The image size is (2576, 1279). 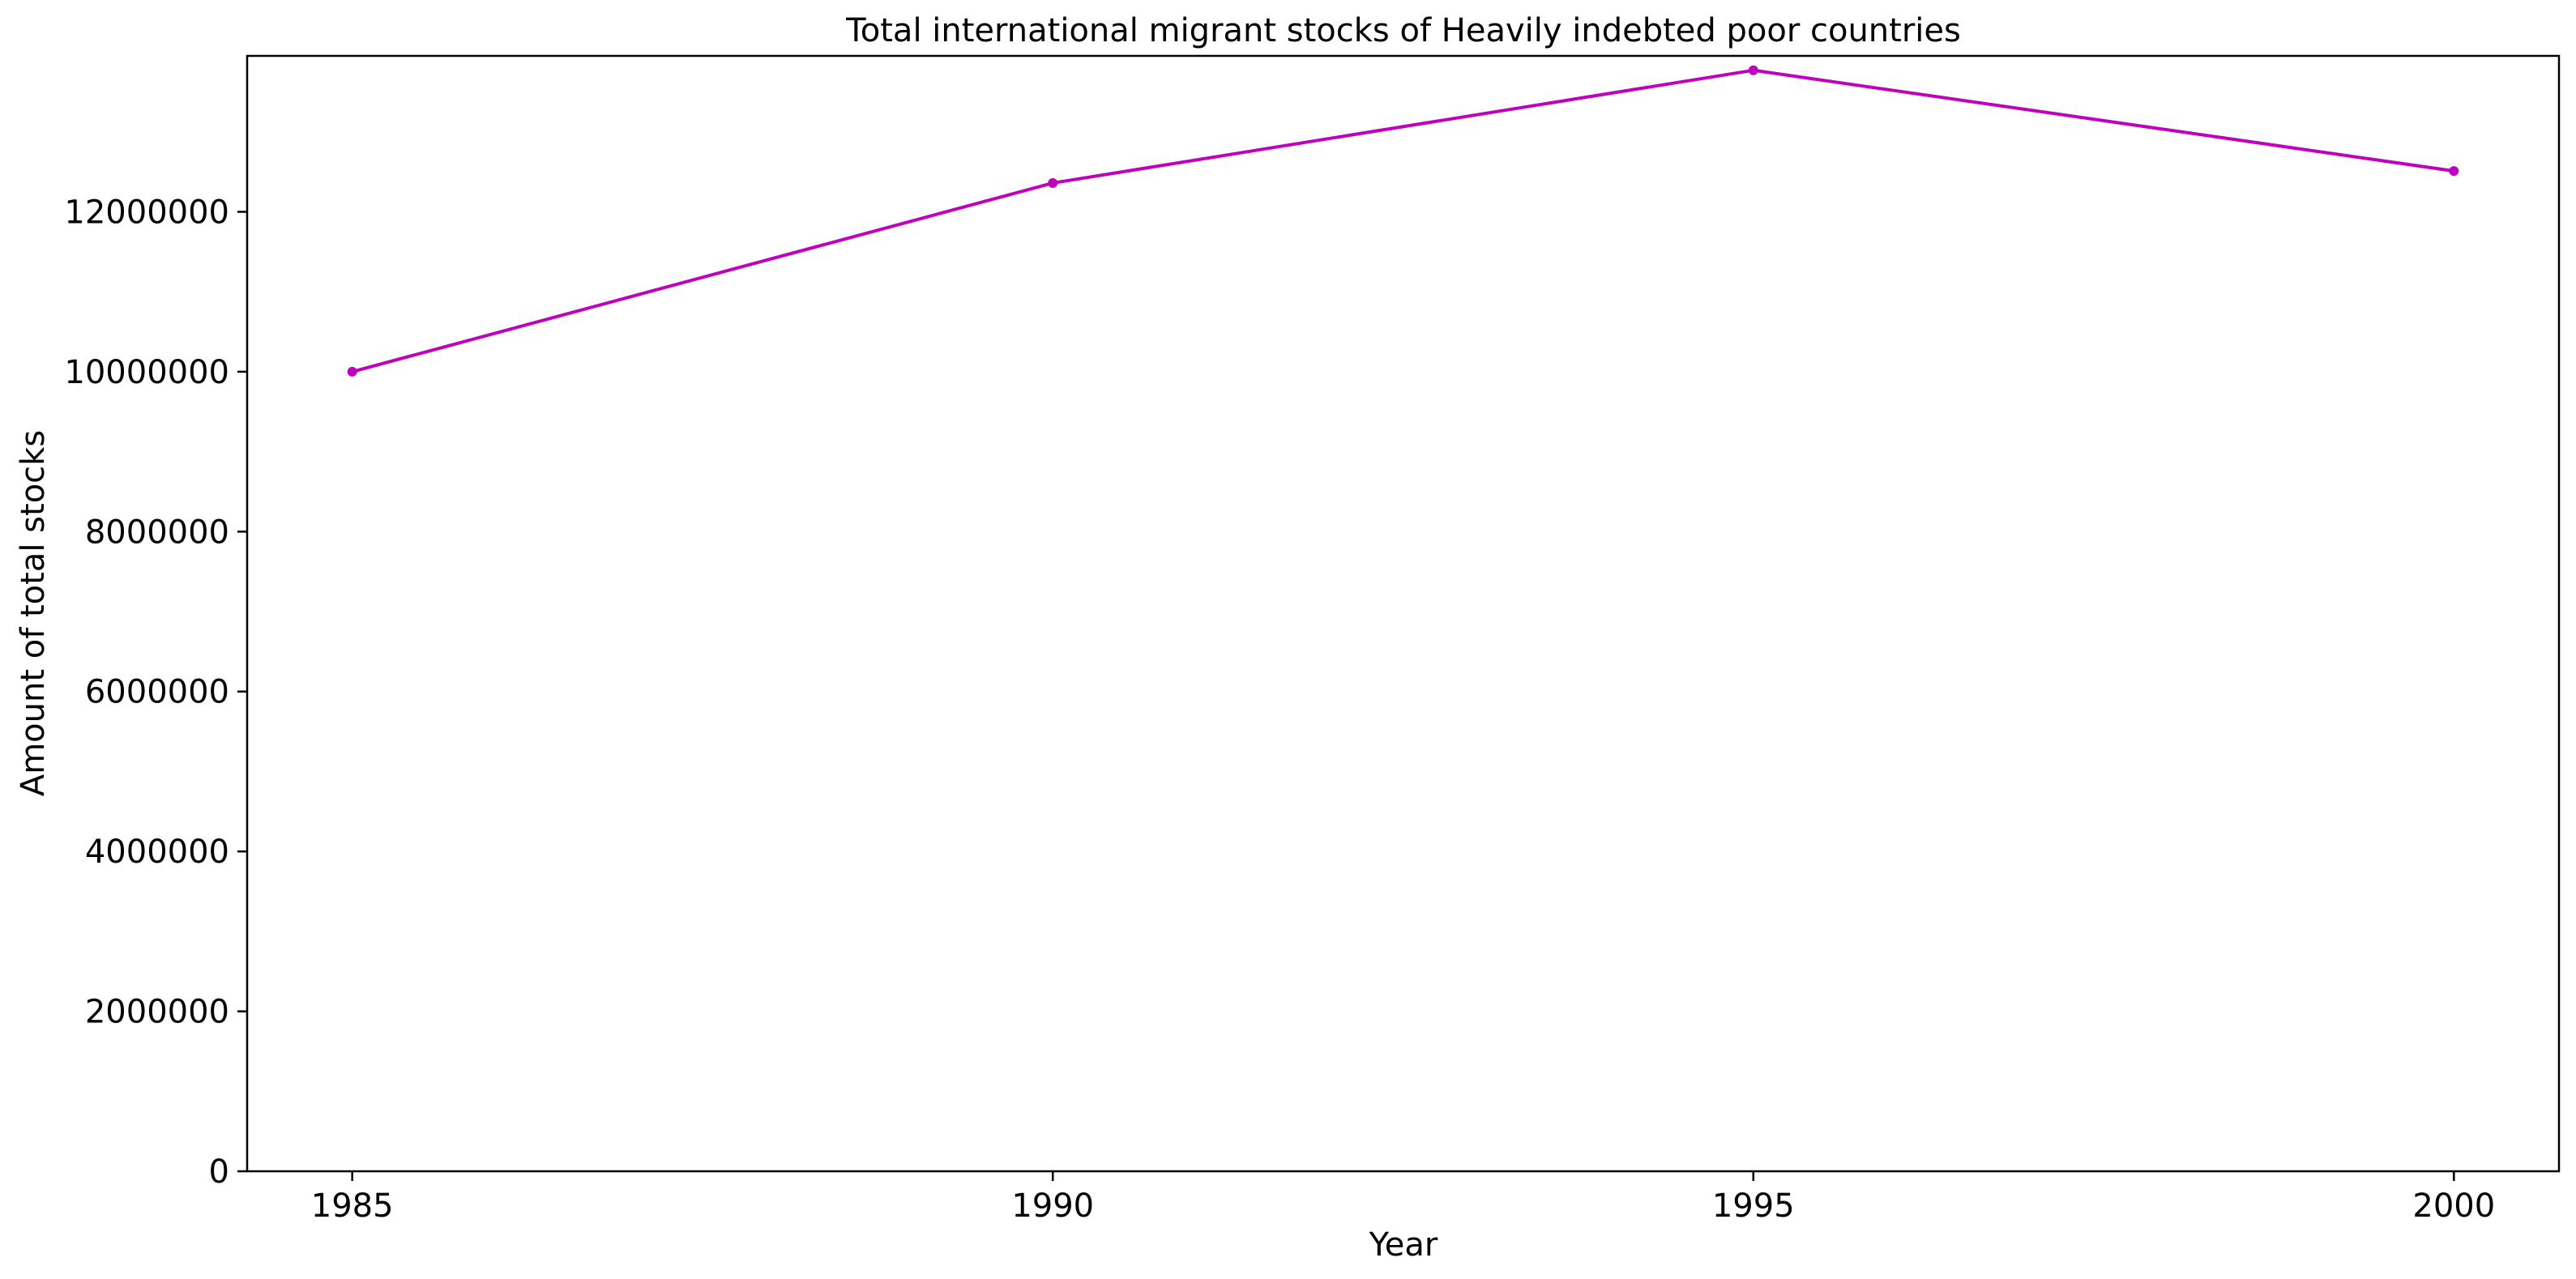 What do you see at coordinates (146, 212) in the screenshot?
I see `y-tick-label: 12000000` at bounding box center [146, 212].